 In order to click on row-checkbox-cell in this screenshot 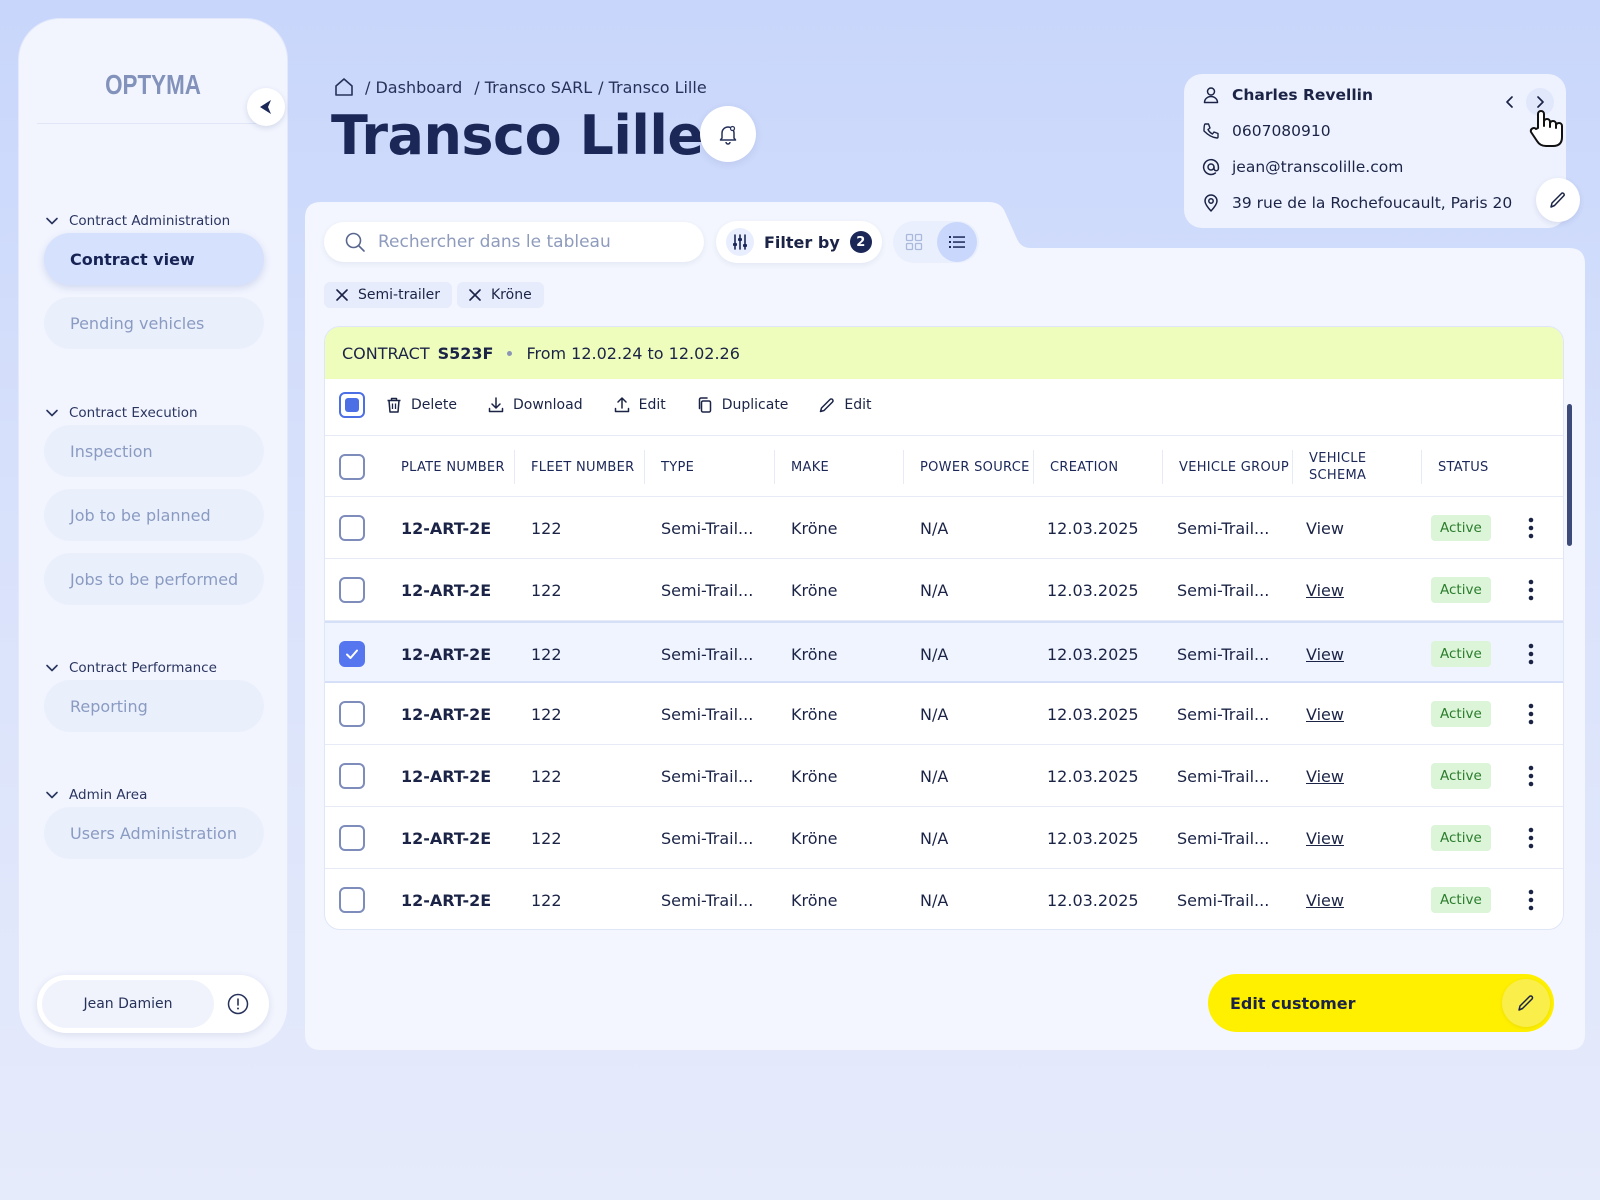, I will do `click(352, 654)`.